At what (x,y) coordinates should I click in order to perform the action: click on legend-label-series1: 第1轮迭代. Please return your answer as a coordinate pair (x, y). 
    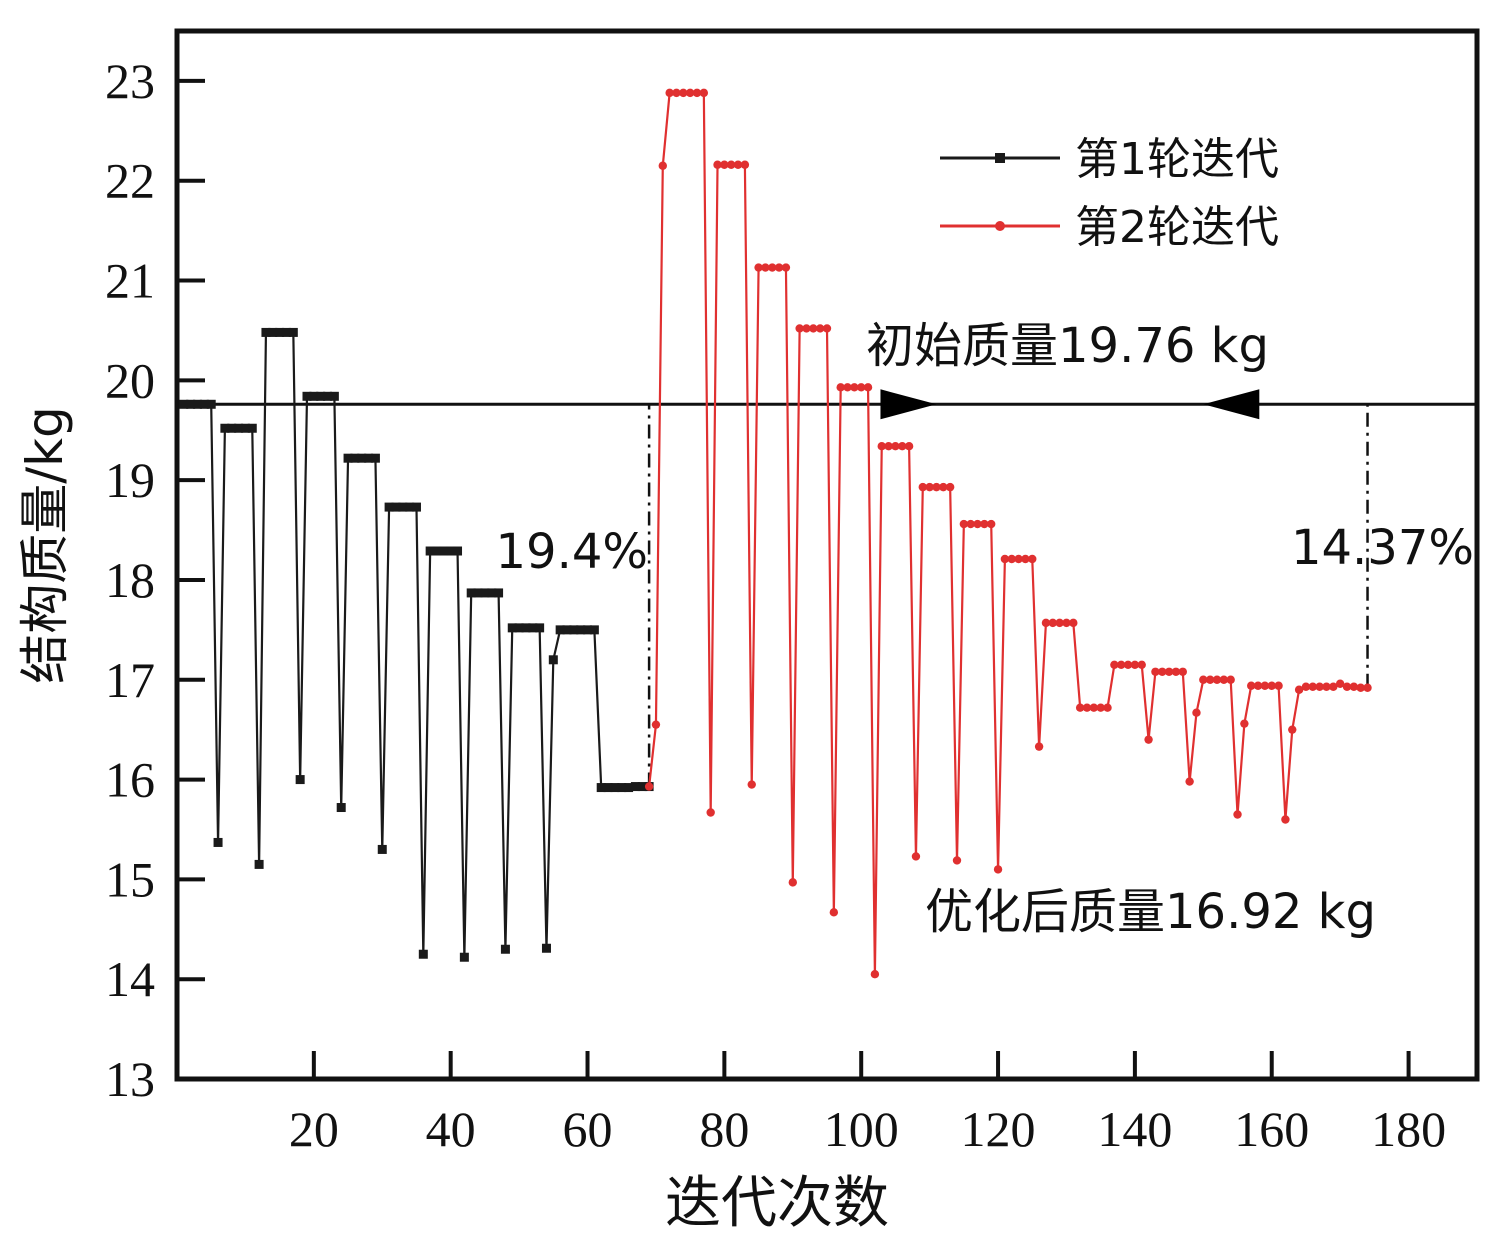
    Looking at the image, I should click on (1177, 159).